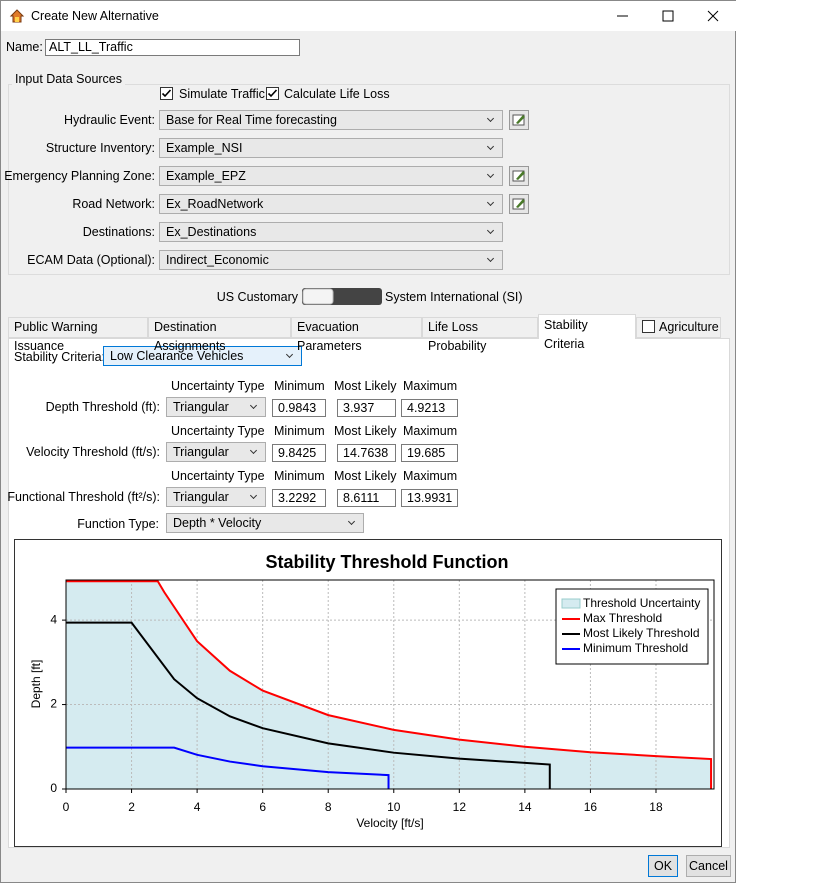  I want to click on x-axis-label: Velocity [ft/s], so click(389, 823).